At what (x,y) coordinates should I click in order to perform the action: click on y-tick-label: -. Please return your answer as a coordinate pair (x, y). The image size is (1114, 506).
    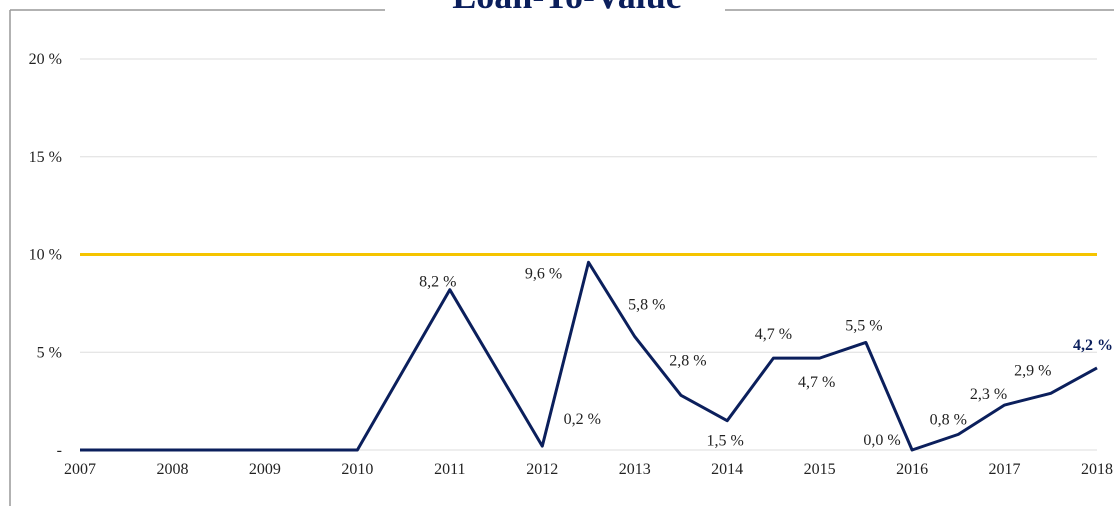
    Looking at the image, I should click on (59, 450).